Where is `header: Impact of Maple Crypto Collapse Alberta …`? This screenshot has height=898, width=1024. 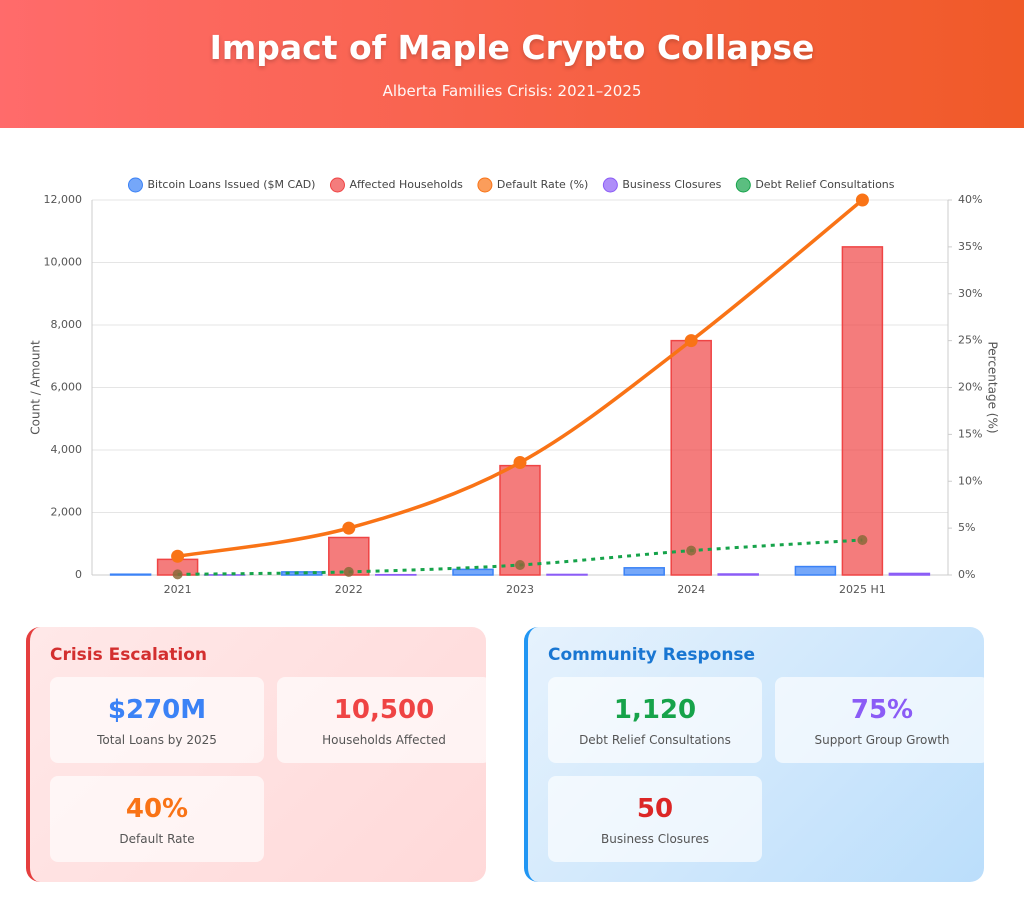 header: Impact of Maple Crypto Collapse Alberta … is located at coordinates (512, 64).